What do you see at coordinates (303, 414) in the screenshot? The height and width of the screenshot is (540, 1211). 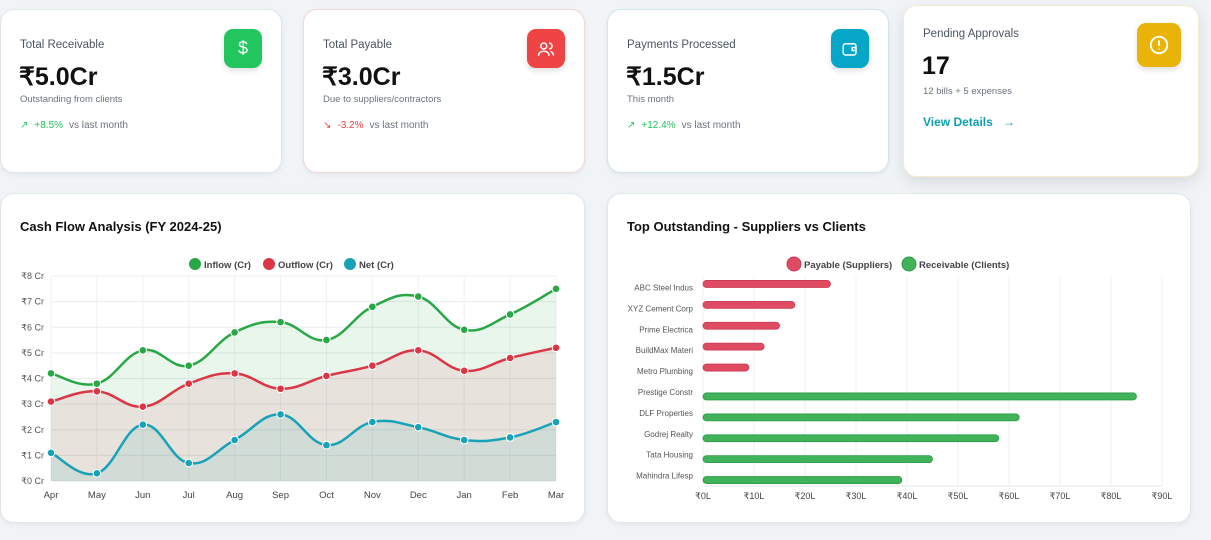 I see `series-area` at bounding box center [303, 414].